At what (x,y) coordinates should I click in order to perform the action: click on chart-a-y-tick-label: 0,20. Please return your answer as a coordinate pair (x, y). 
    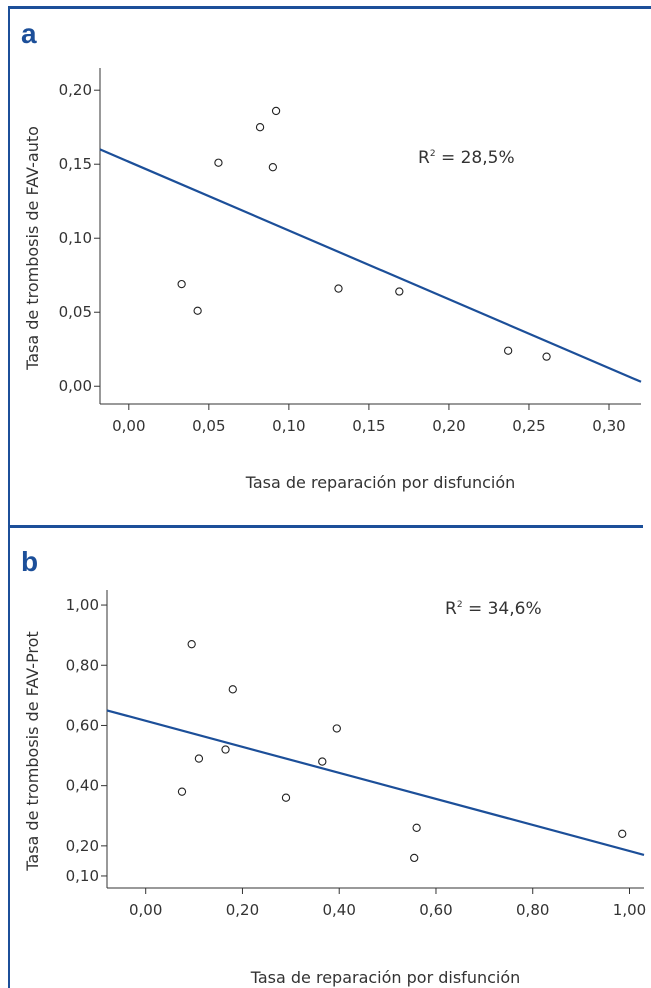
    Looking at the image, I should click on (75, 90).